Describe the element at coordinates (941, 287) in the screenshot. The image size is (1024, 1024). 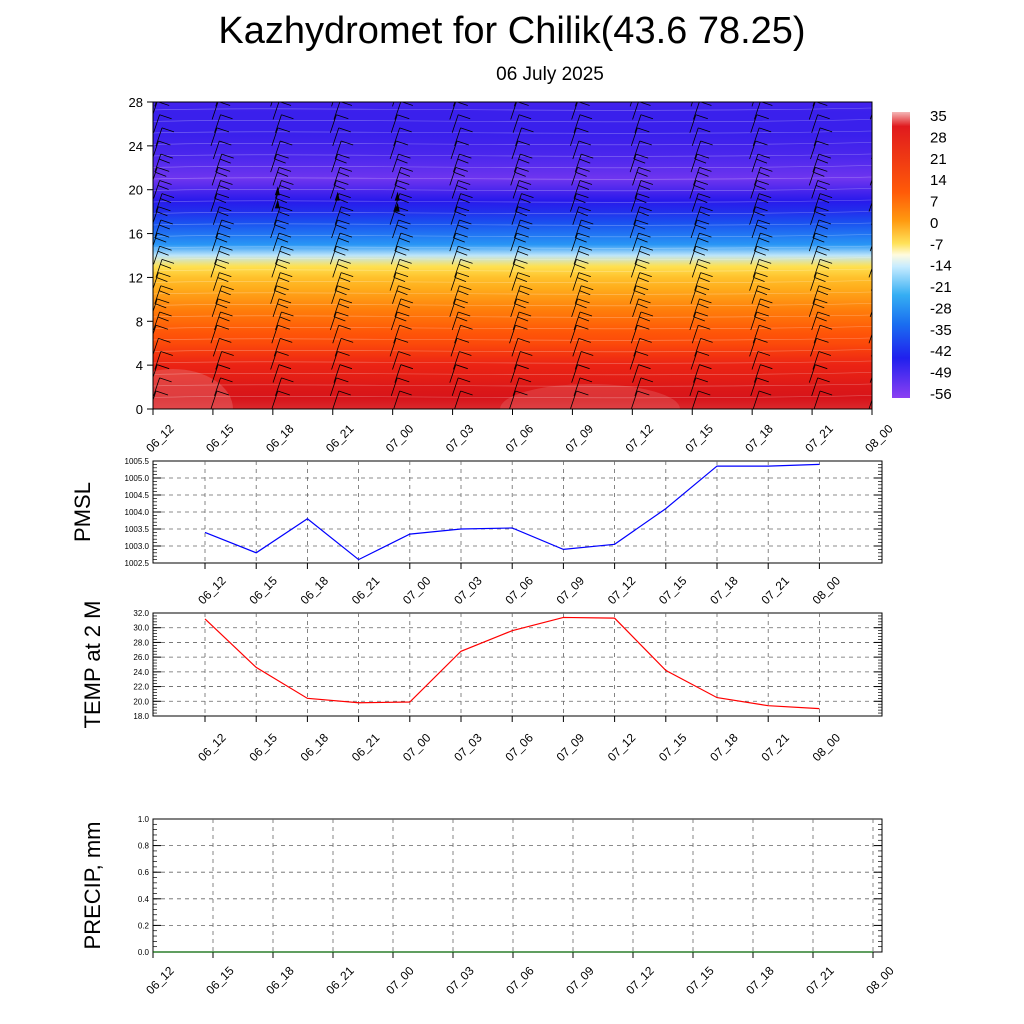
I see `colorbar-label: -21` at that location.